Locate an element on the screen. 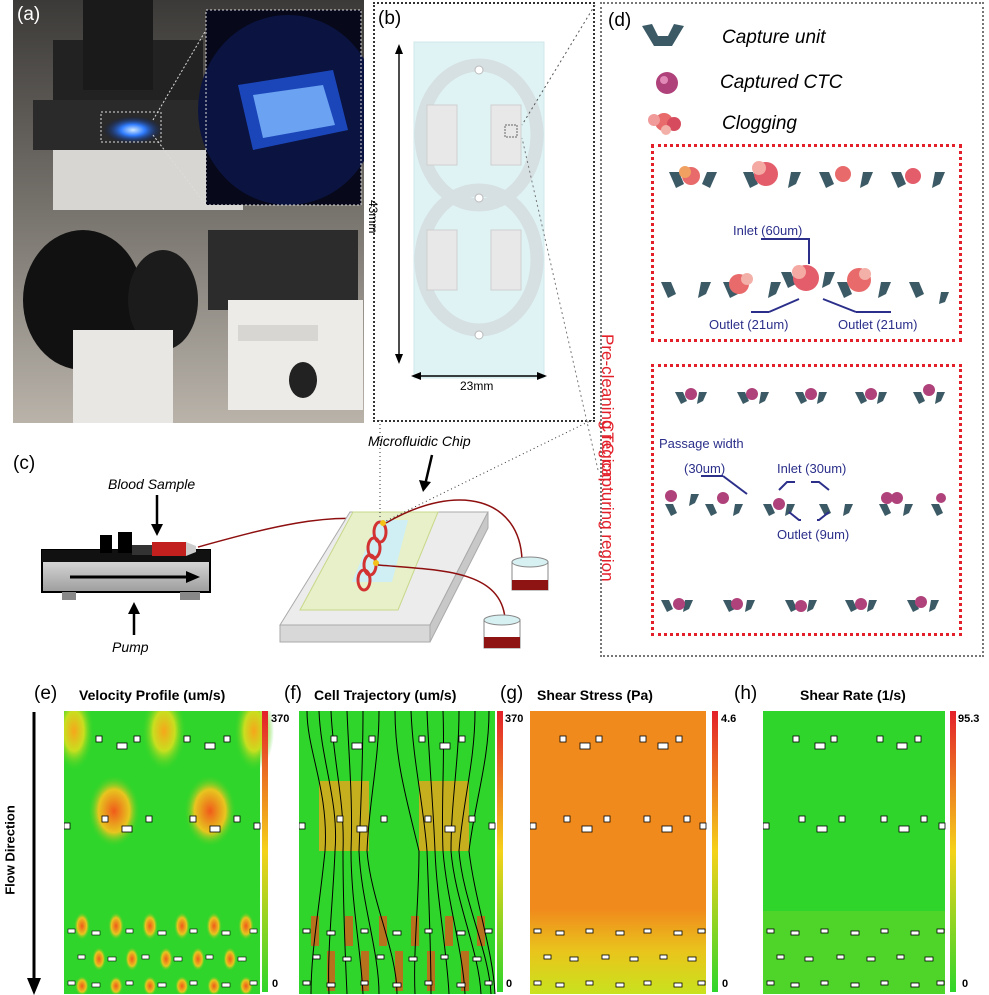  panel-label-g: (g) is located at coordinates (512, 693).